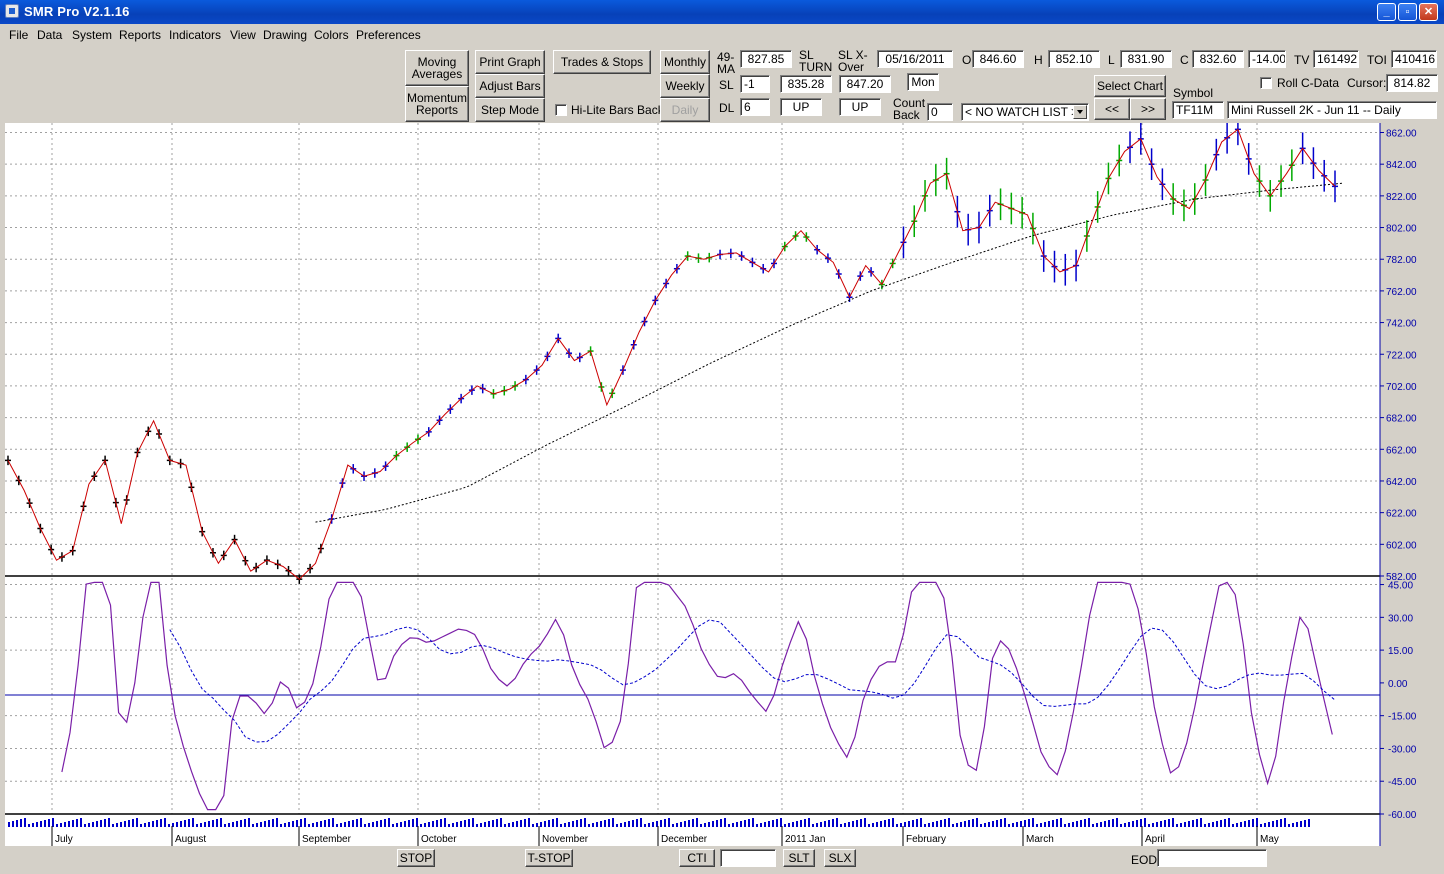  What do you see at coordinates (1074, 59) in the screenshot?
I see `high-value: 852.10` at bounding box center [1074, 59].